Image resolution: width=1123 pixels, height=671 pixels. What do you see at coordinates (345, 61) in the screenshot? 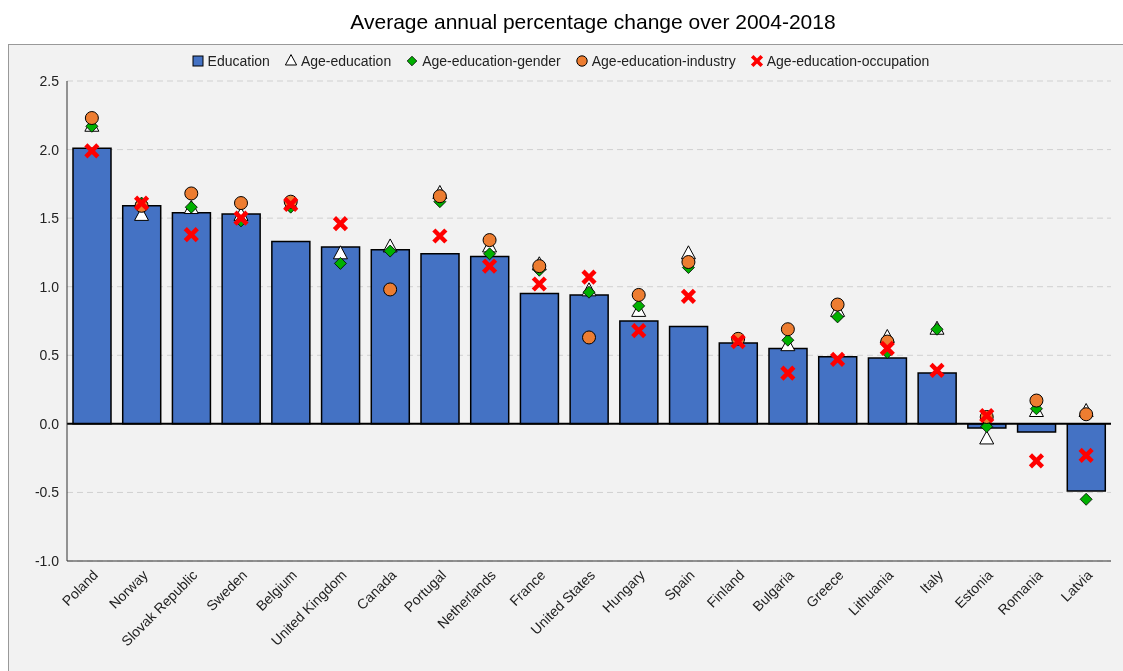
I see `legend-label: Age-education` at bounding box center [345, 61].